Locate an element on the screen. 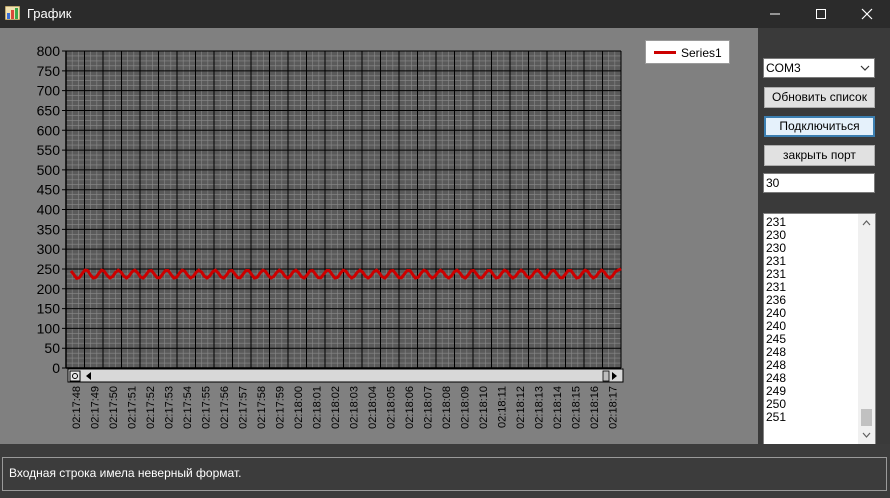  x-tick-label: 02:17:56 is located at coordinates (225, 407).